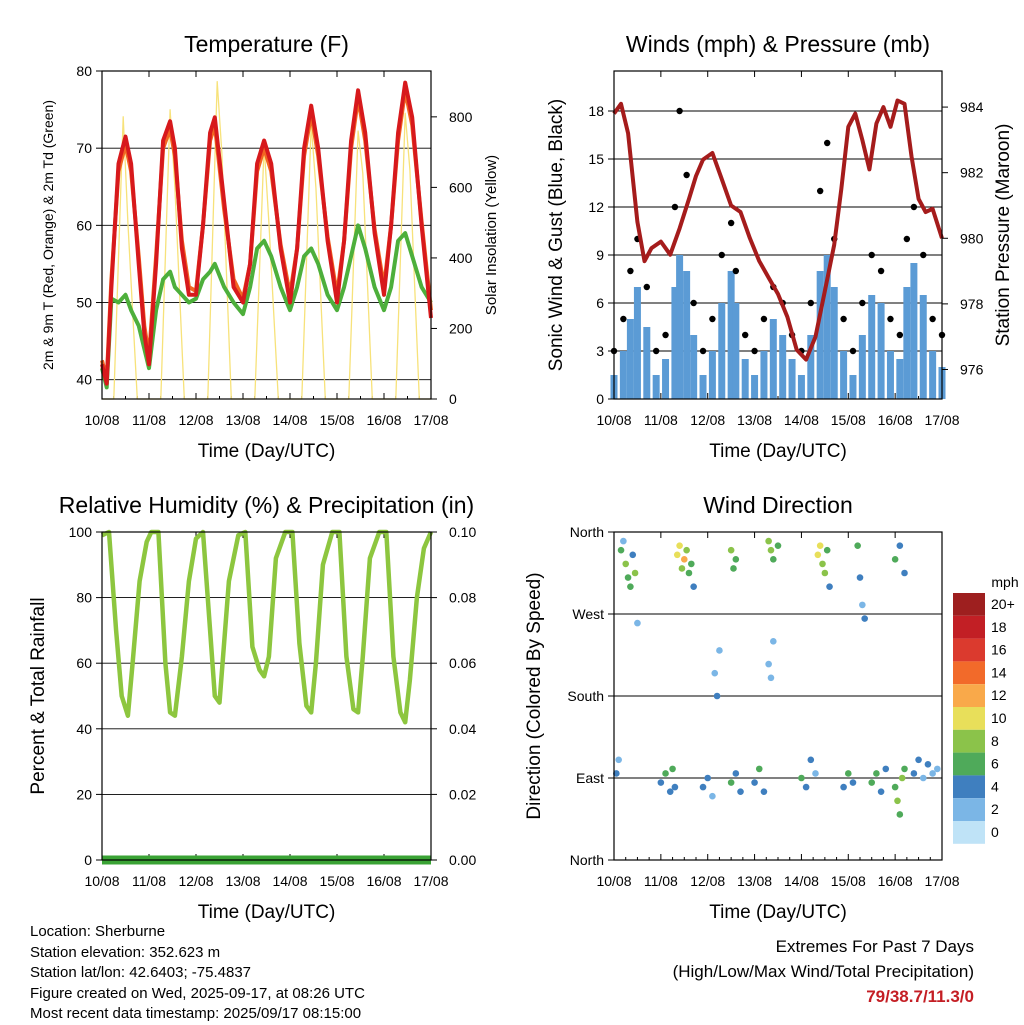 Image resolution: width=1024 pixels, height=1025 pixels. I want to click on y-tick-label: 60, so click(84, 225).